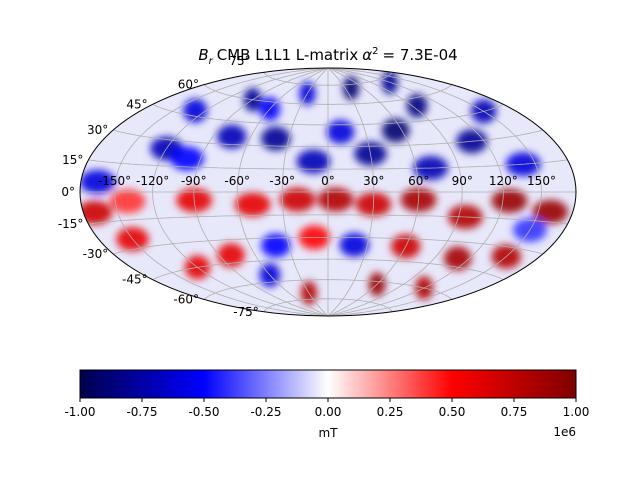  What do you see at coordinates (462, 181) in the screenshot?
I see `lon-tick-label: 90°` at bounding box center [462, 181].